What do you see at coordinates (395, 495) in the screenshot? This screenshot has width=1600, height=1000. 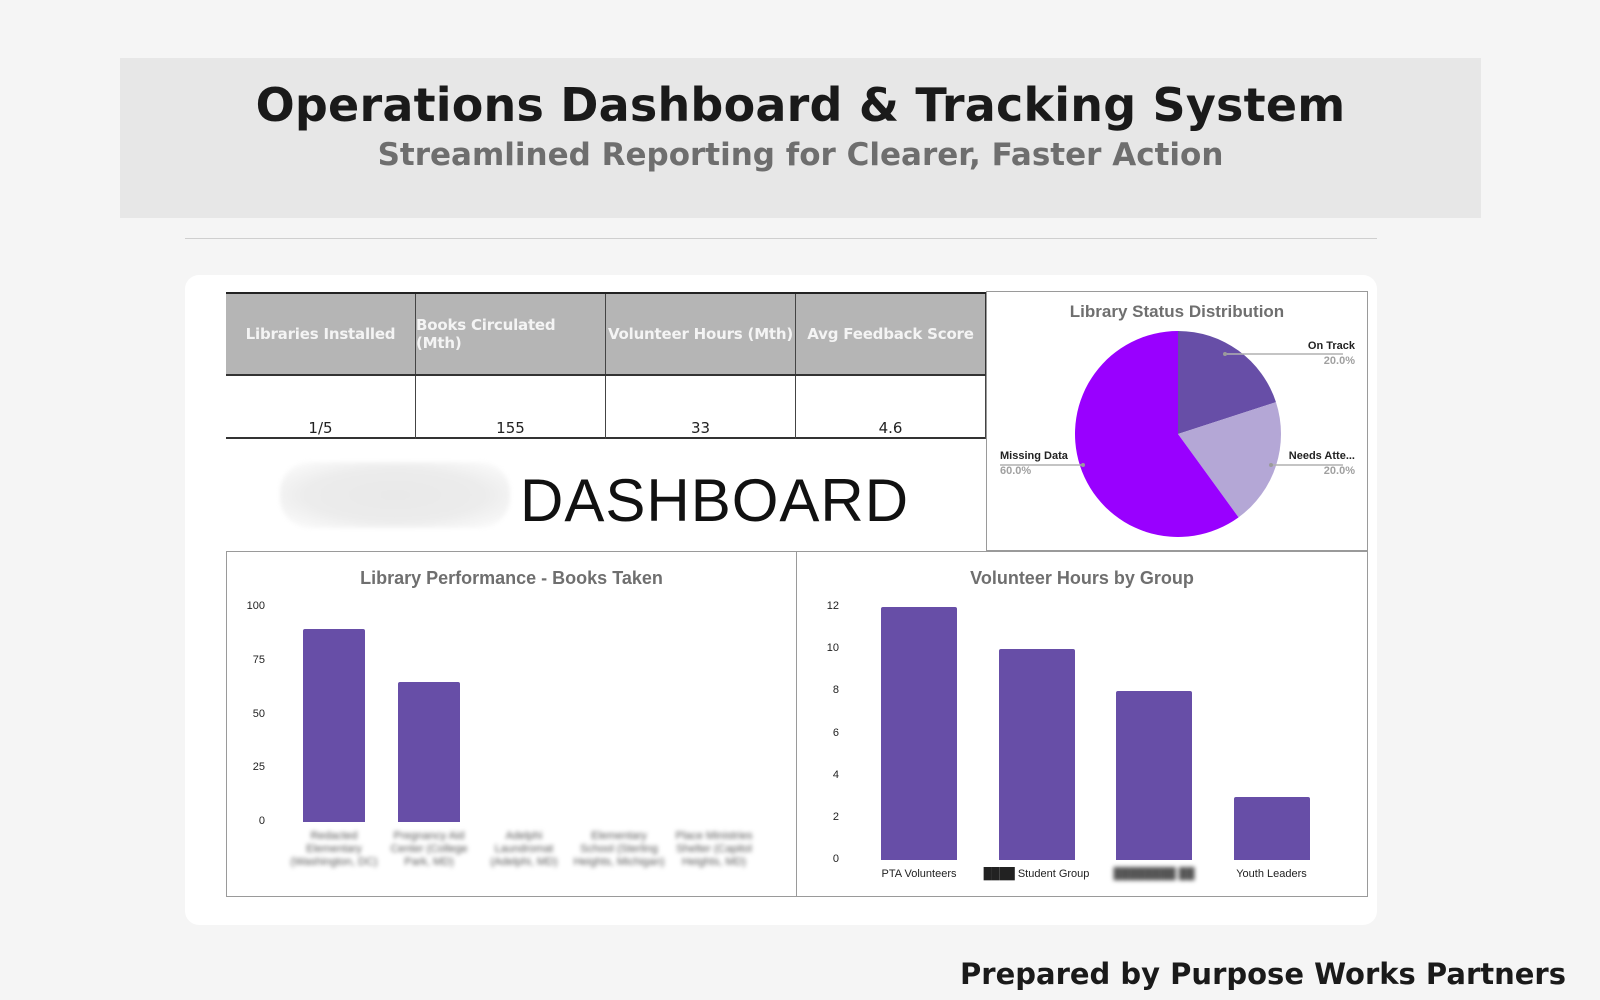 I see `redacted-logo` at bounding box center [395, 495].